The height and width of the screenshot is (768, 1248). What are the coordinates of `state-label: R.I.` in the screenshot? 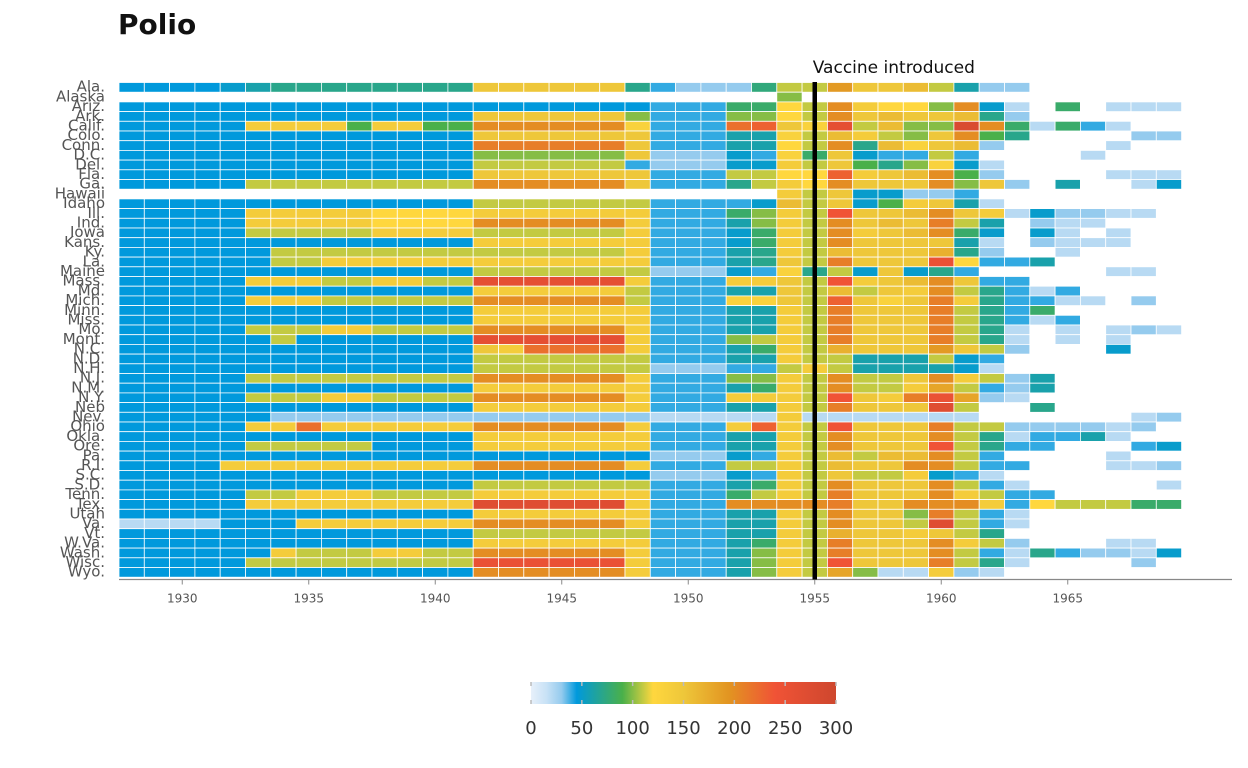 It's located at (93, 465).